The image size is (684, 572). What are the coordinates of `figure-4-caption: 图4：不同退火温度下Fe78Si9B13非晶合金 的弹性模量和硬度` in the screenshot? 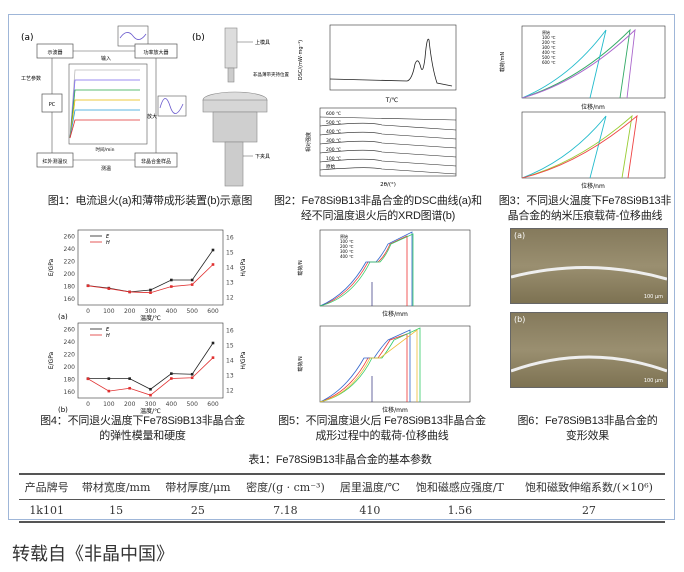 It's located at (142, 429).